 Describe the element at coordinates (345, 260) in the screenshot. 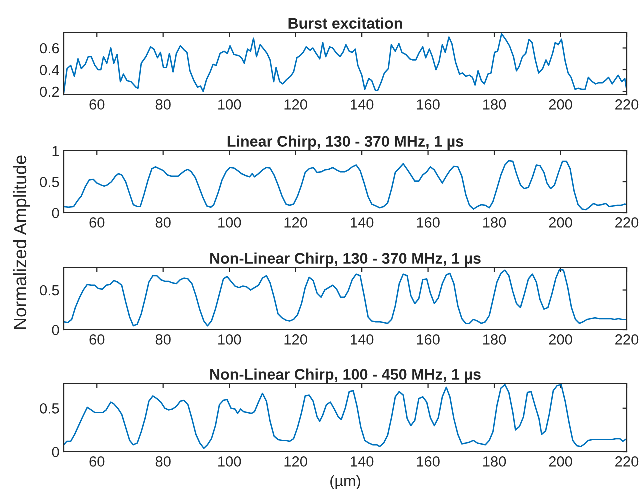

I see `chart-title: Non-Linear Chirp, 130 - 370 MHz, 1 µs` at that location.